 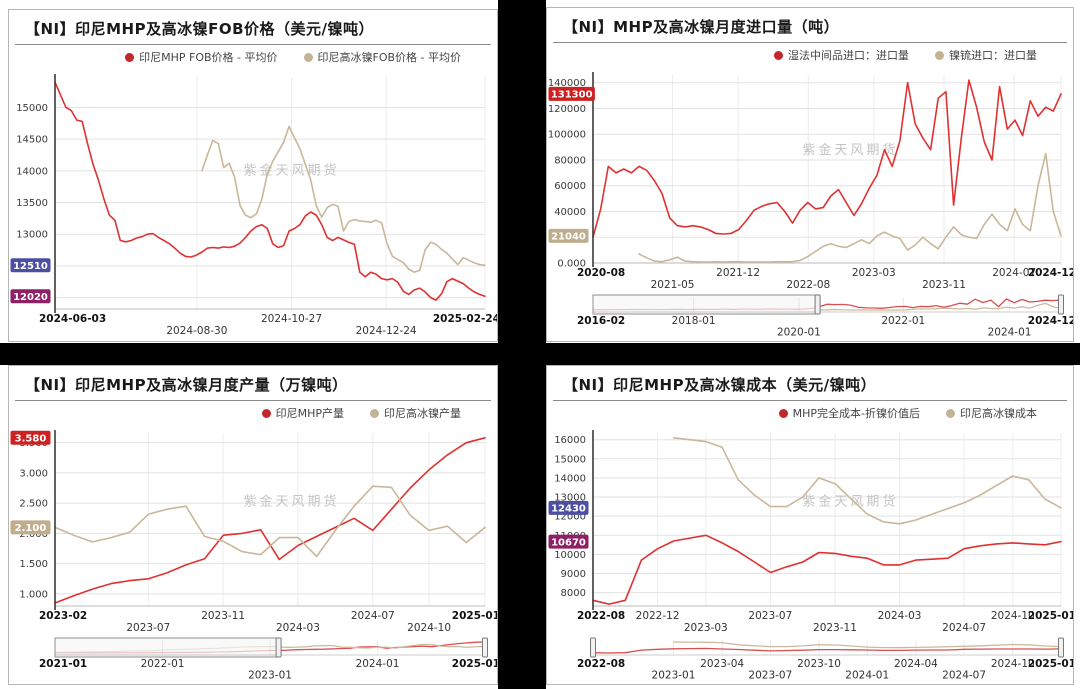 I want to click on legend-item-mhp-production: 印尼MHP产量, so click(x=302, y=413).